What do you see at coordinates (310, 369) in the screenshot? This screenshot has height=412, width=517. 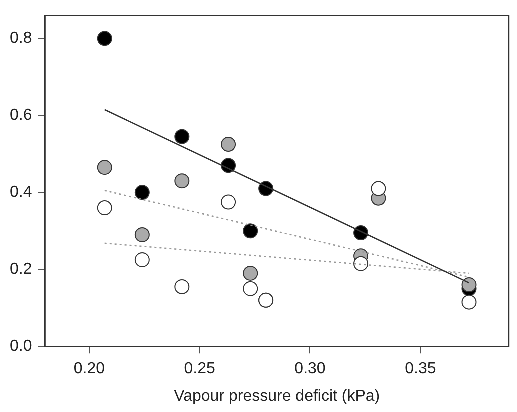 I see `x-tick-label: 0.30` at bounding box center [310, 369].